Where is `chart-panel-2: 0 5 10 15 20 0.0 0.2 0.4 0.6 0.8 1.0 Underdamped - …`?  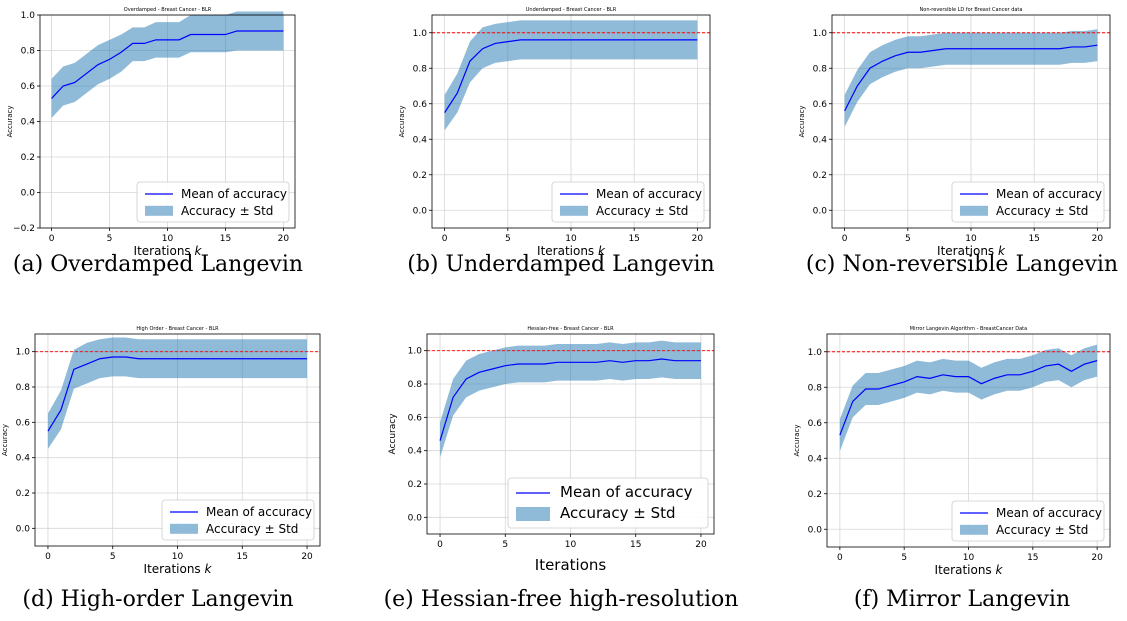 chart-panel-2: 0 5 10 15 20 0.0 0.2 0.4 0.6 0.8 1.0 Underdamped - … is located at coordinates (556, 142).